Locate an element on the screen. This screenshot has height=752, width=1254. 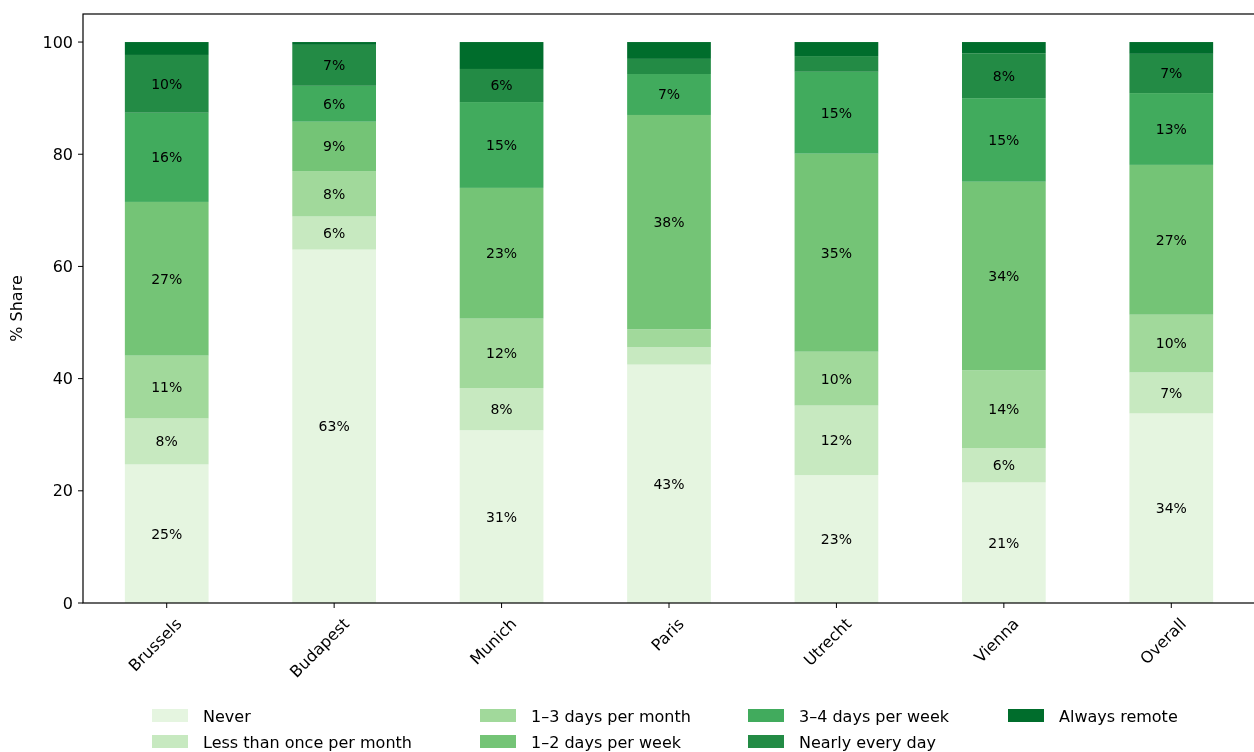
legend-label: Always remote is located at coordinates (1118, 716).